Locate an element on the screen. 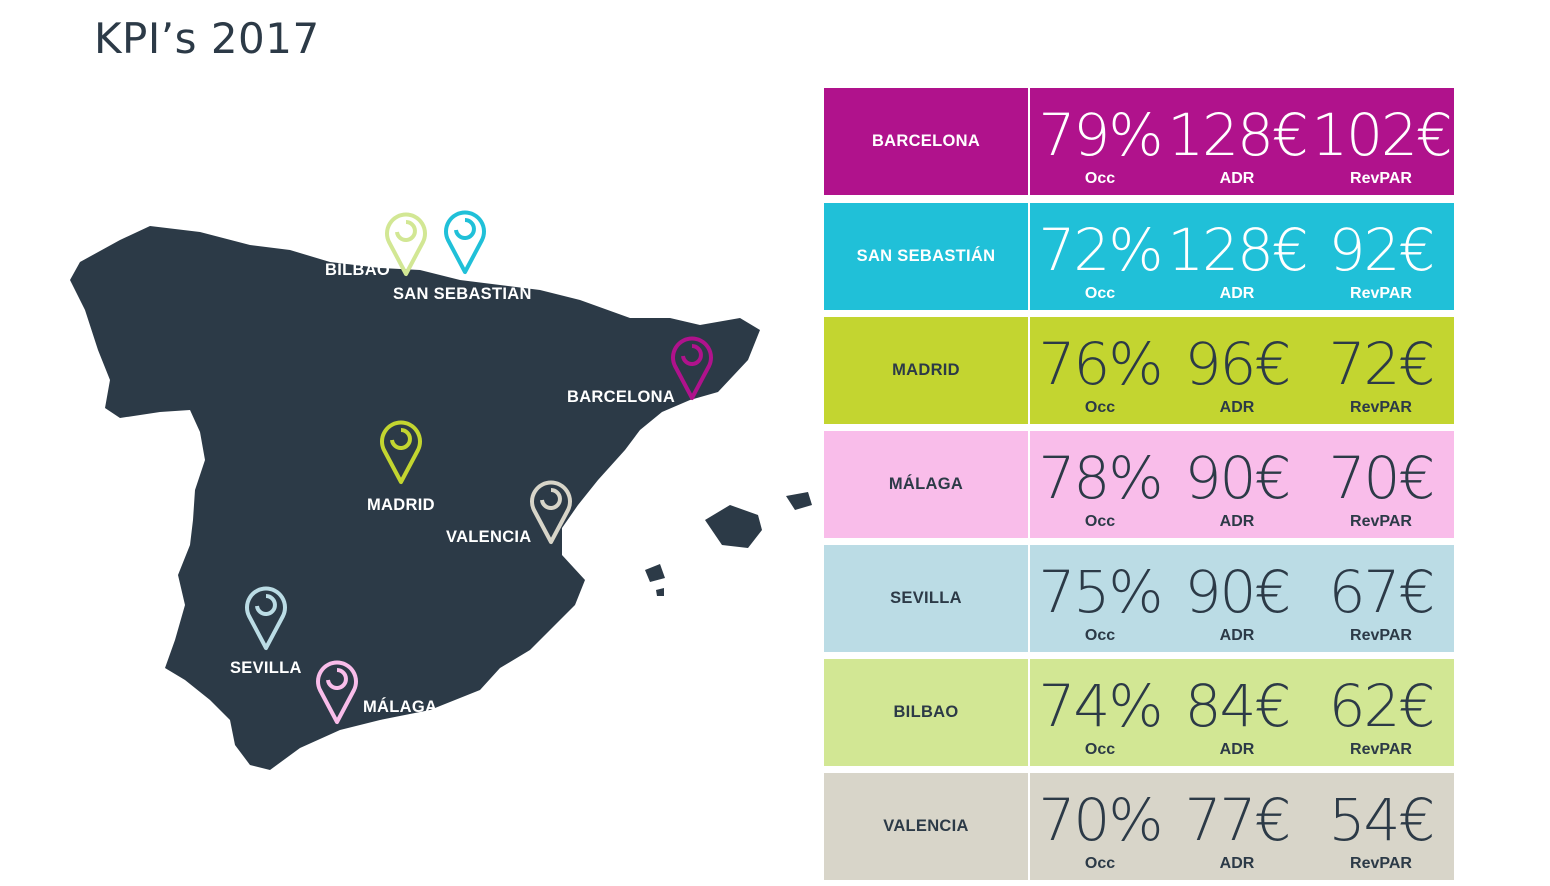 The image size is (1550, 886). row-city-name: MADRID is located at coordinates (926, 370).